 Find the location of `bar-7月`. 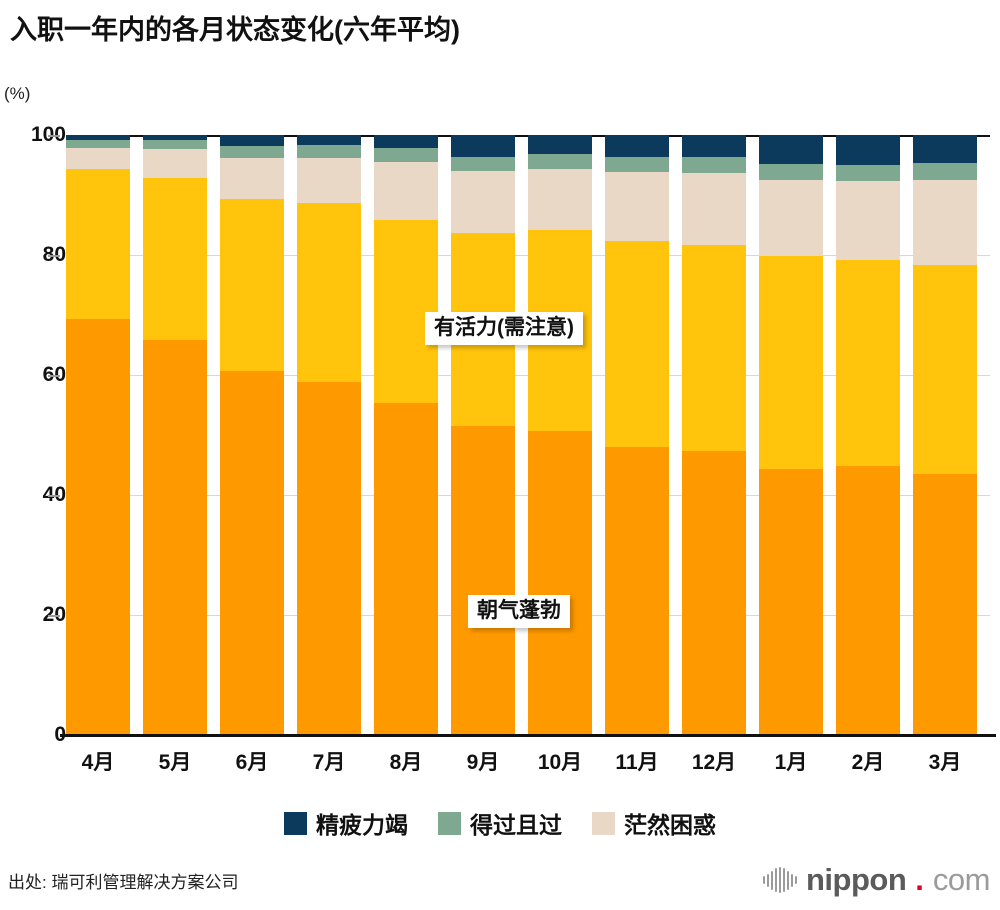

bar-7月 is located at coordinates (329, 435).